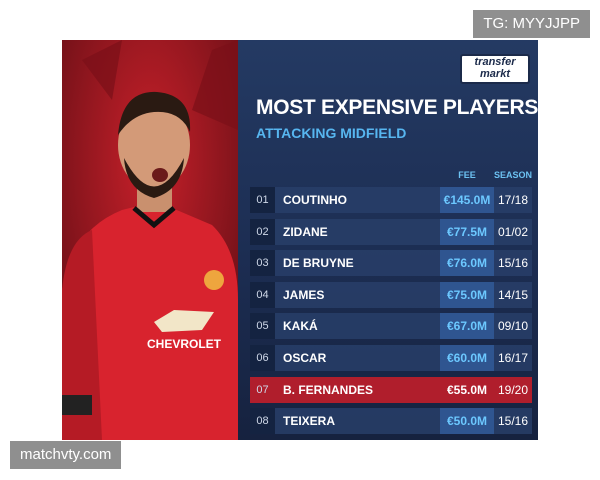 This screenshot has height=480, width=600. What do you see at coordinates (318, 263) in the screenshot?
I see `player-name: DE BRUYNE` at bounding box center [318, 263].